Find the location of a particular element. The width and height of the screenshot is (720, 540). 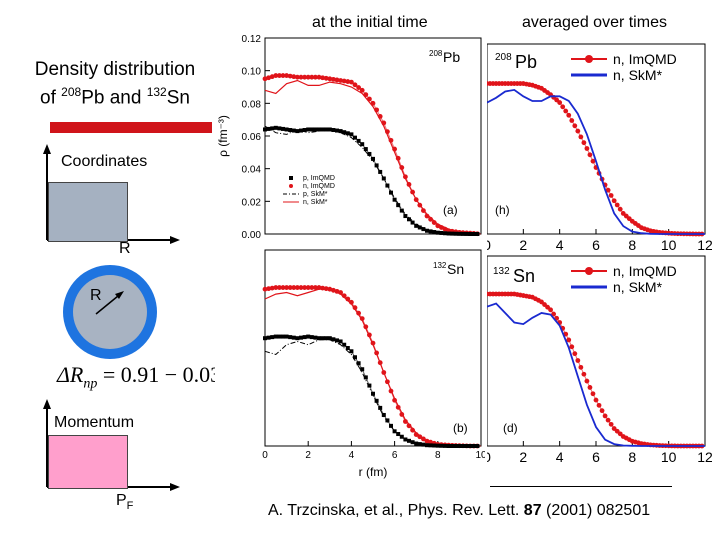

x-tick-label-d-0: 0 is located at coordinates (489, 455).